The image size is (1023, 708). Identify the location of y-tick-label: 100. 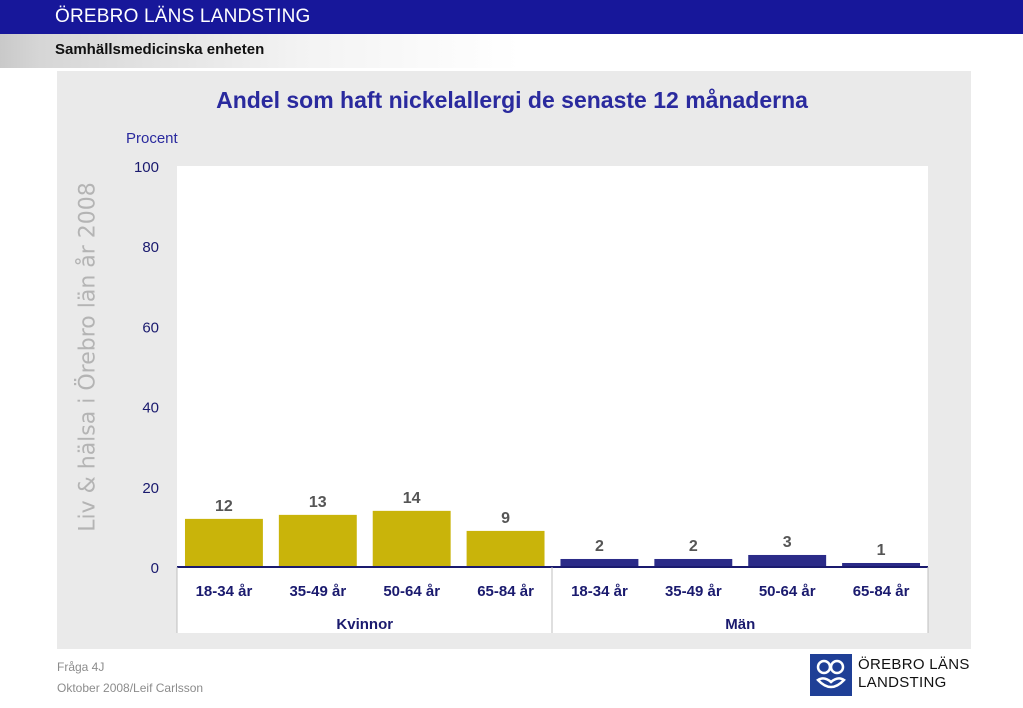
(146, 167).